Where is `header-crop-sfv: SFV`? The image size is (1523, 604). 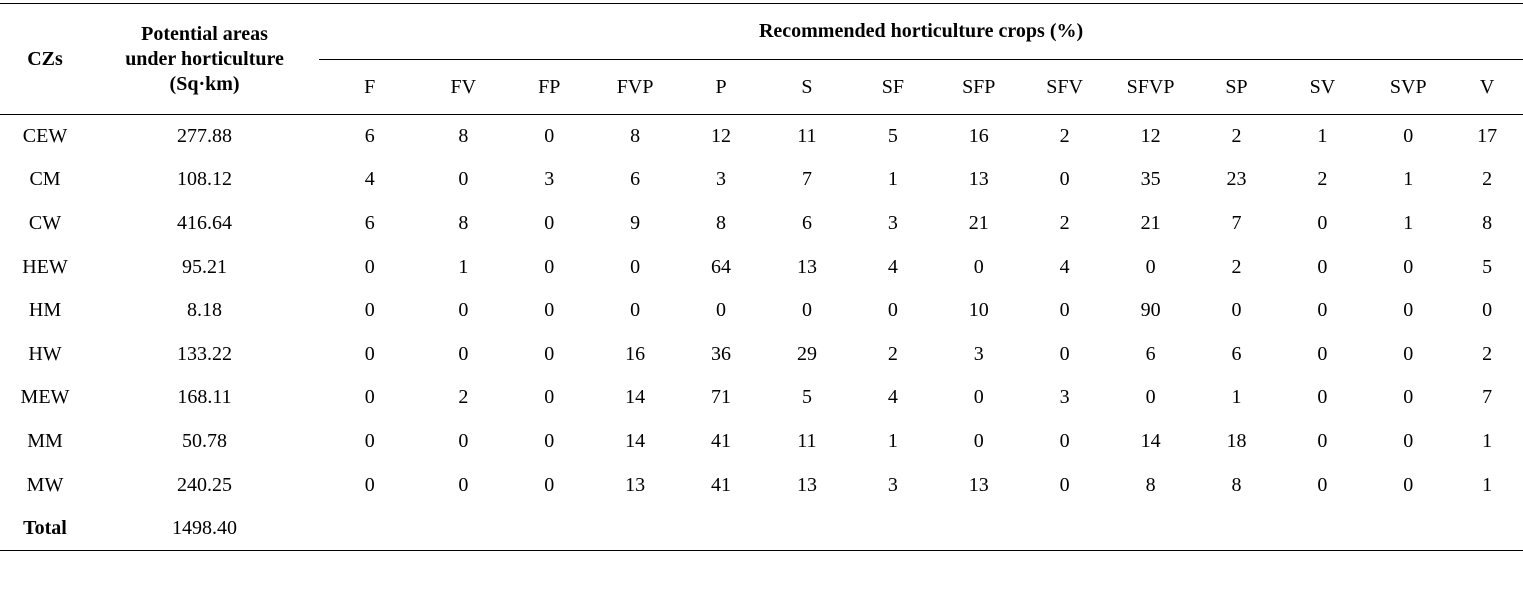 header-crop-sfv: SFV is located at coordinates (1064, 86).